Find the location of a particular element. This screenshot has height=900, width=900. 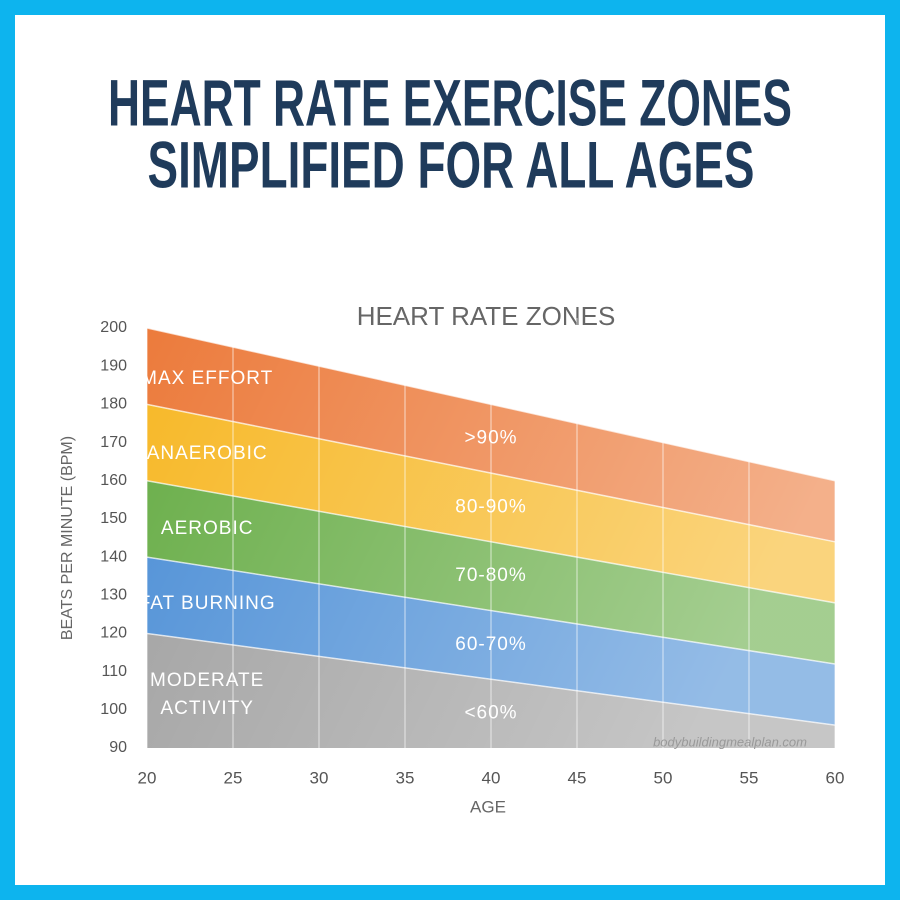

x-tick-label: 20 is located at coordinates (147, 777).